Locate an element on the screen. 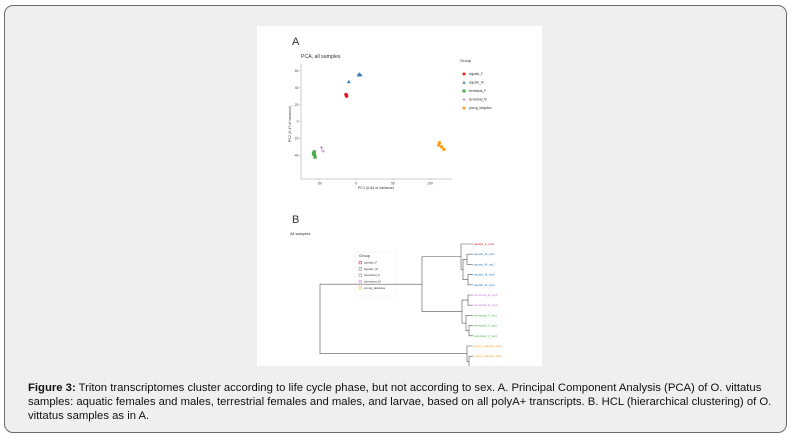  hcl-legend-label-terrestrial_M: terrestrial_M is located at coordinates (372, 282).